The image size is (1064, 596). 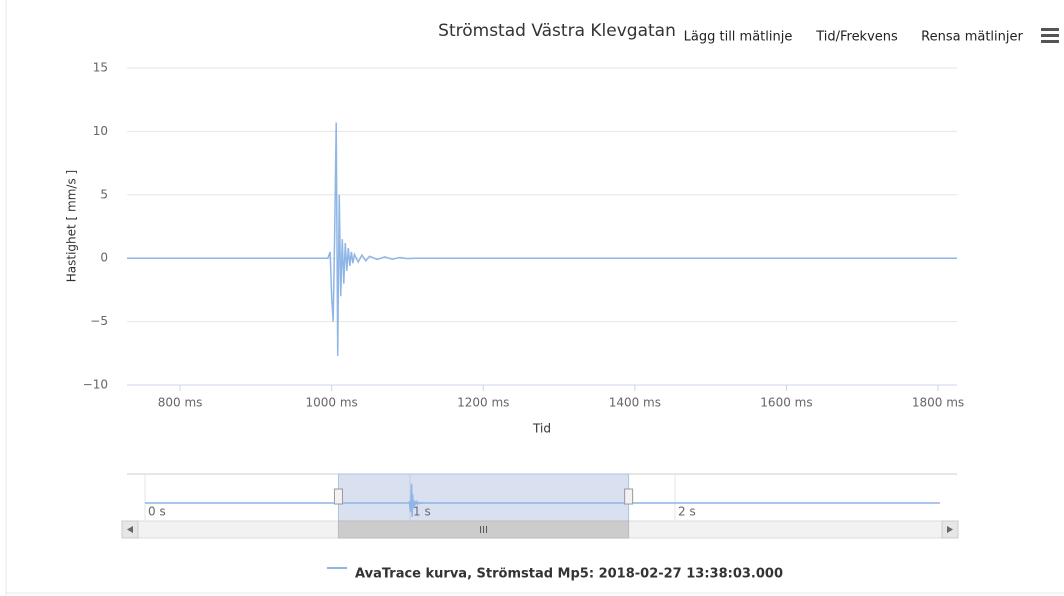 I want to click on button: Lägg till mätlinje, so click(x=738, y=37).